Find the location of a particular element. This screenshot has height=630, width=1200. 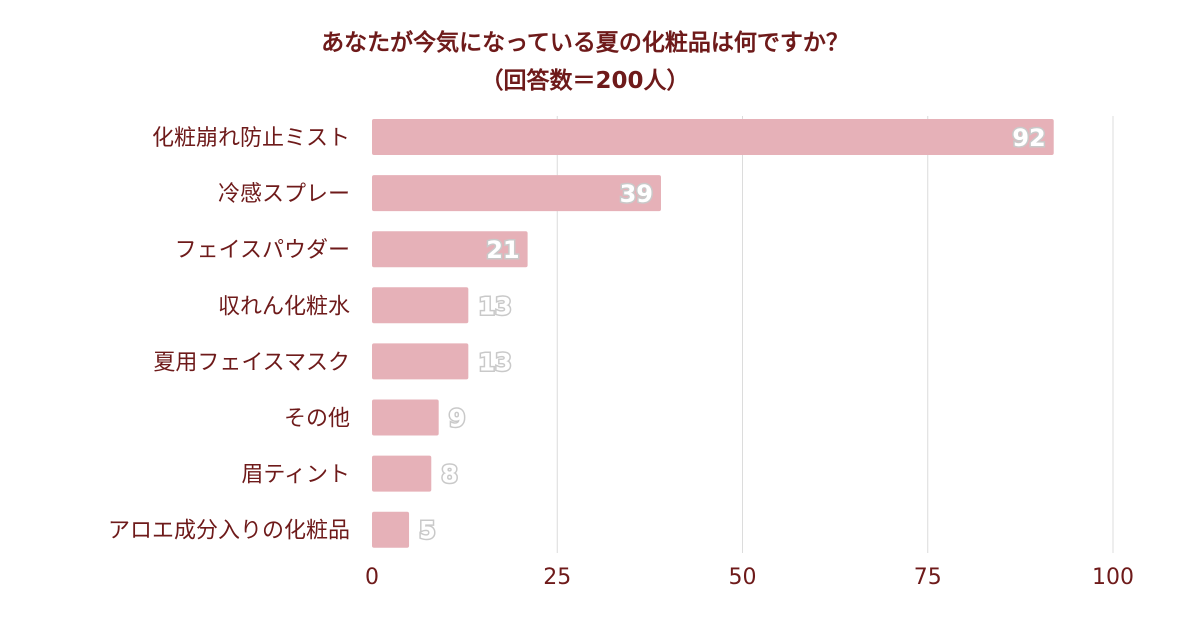

category-label-7: アロエ成分入りの化粧品 is located at coordinates (229, 531).